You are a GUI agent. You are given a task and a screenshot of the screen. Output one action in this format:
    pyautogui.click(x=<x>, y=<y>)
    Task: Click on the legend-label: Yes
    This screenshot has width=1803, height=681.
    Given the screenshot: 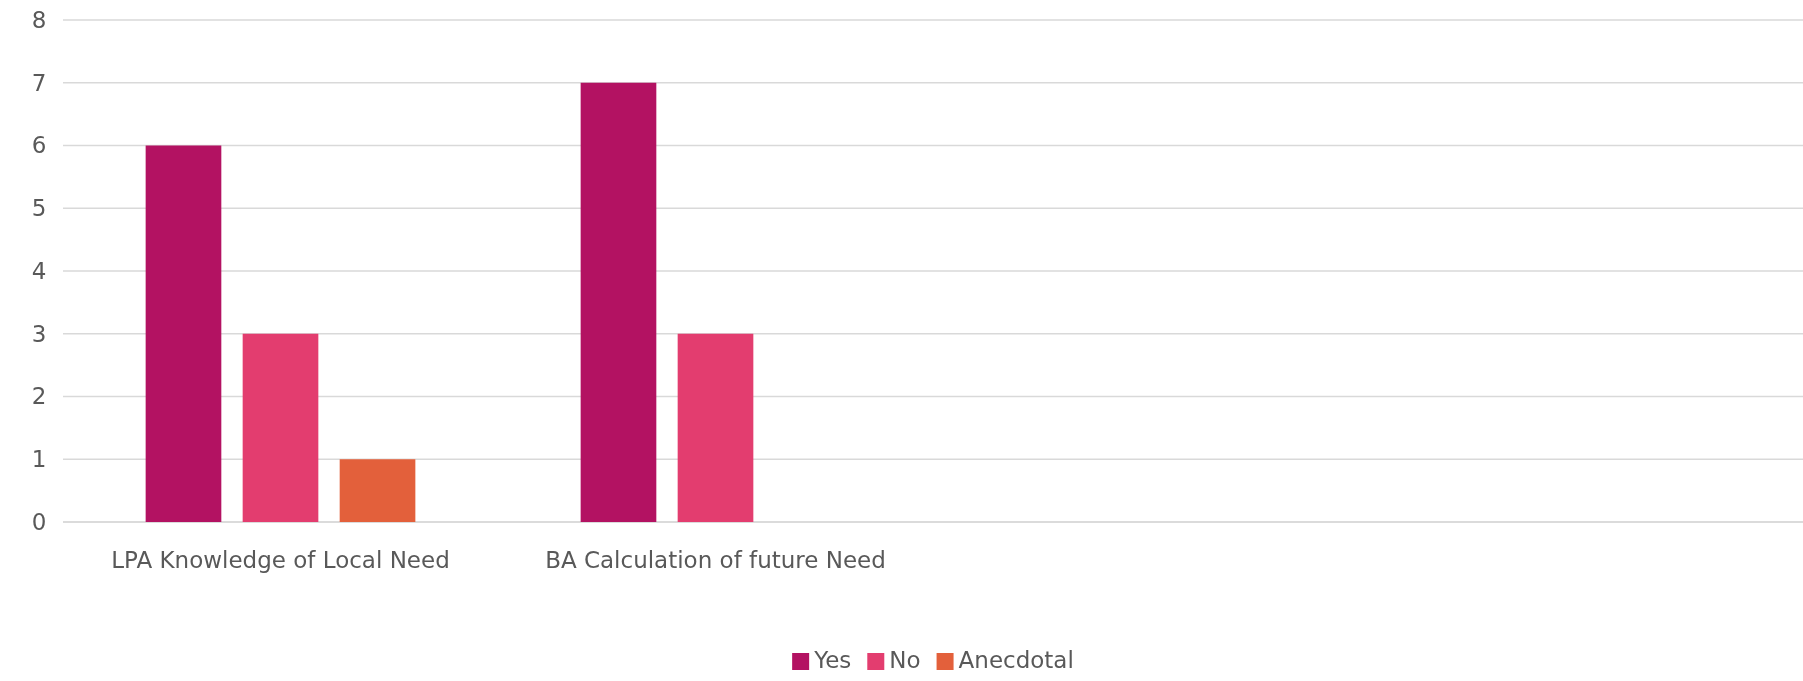 What is the action you would take?
    pyautogui.click(x=832, y=660)
    